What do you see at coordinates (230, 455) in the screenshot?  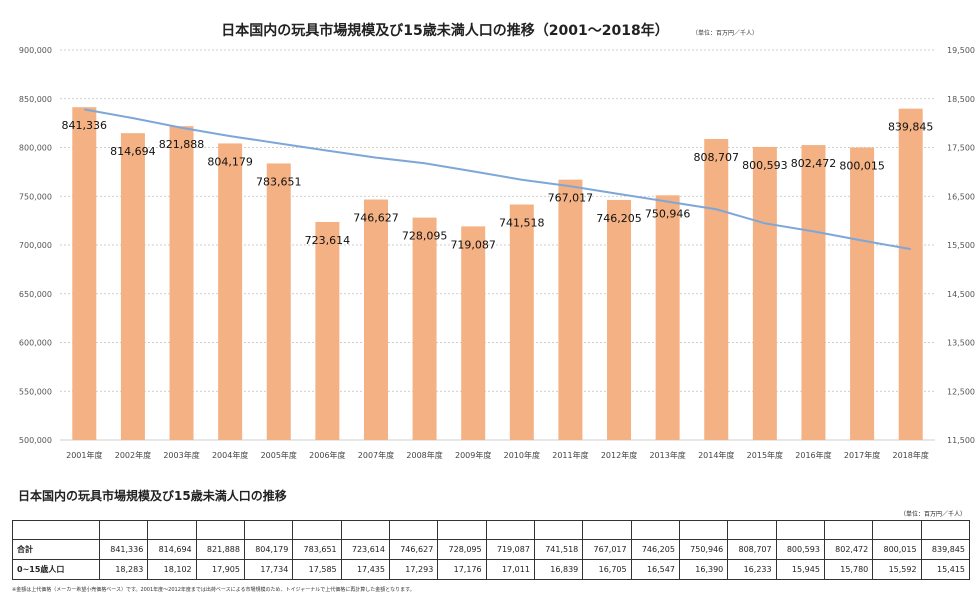 I see `x-tick-label: 2004年度` at bounding box center [230, 455].